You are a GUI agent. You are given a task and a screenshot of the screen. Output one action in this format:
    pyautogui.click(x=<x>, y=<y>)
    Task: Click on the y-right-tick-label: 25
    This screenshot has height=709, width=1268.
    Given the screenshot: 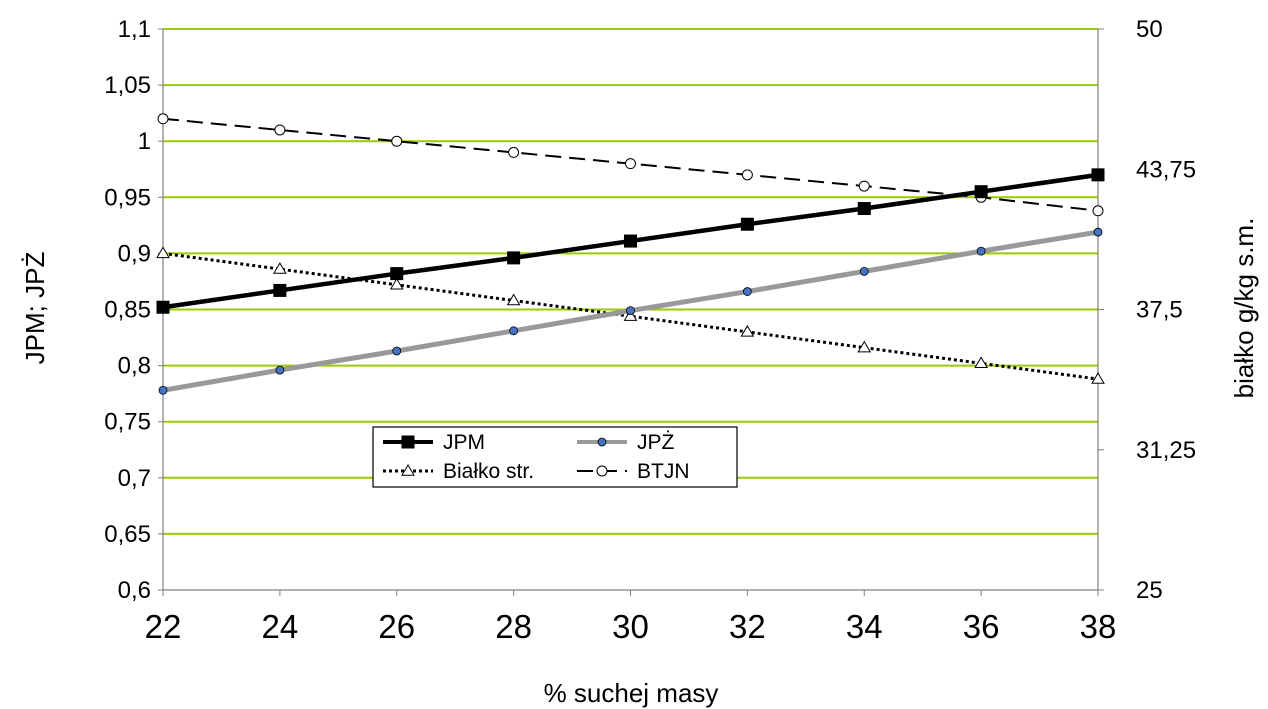 What is the action you would take?
    pyautogui.click(x=1149, y=590)
    